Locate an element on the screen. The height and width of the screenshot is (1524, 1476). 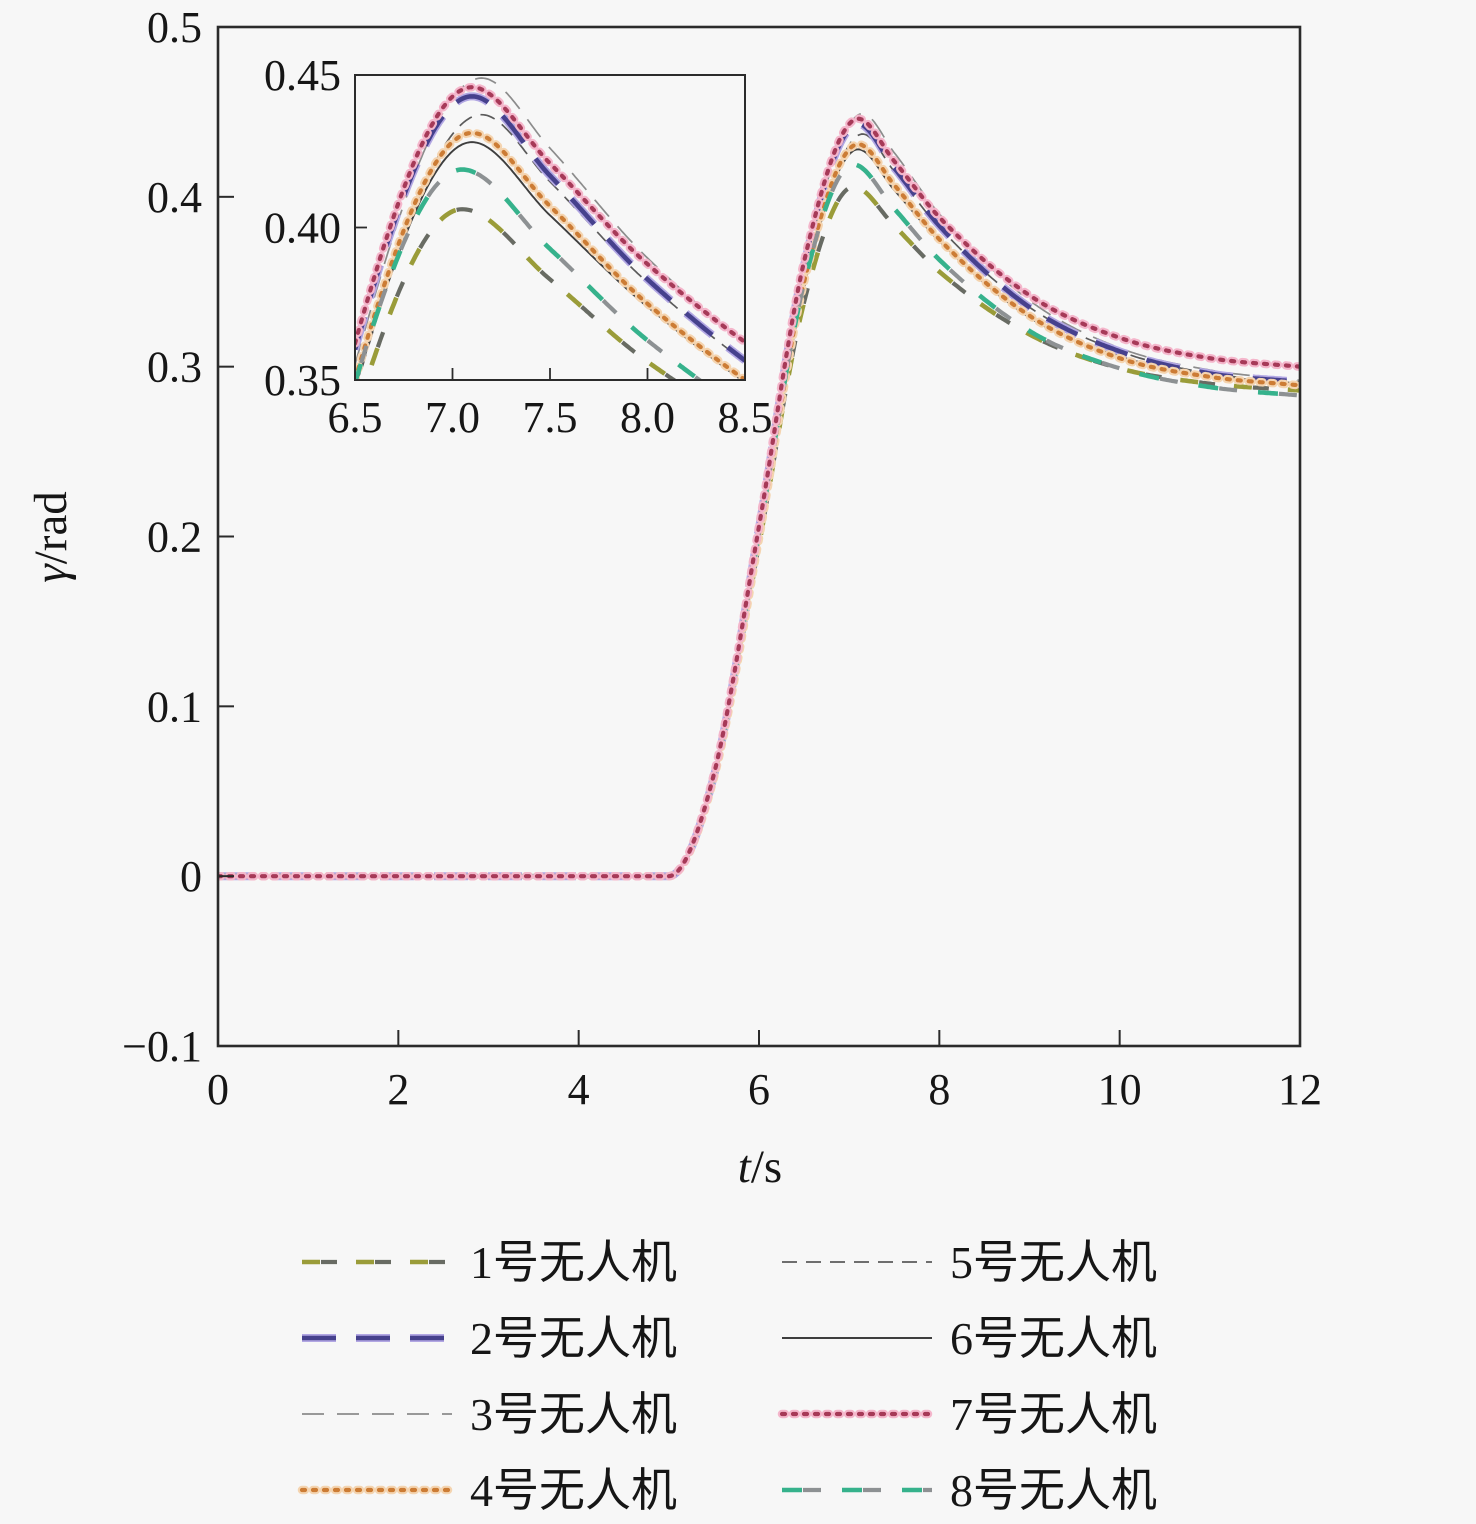
legend-item-5: 5号无人机 is located at coordinates (969, 1262).